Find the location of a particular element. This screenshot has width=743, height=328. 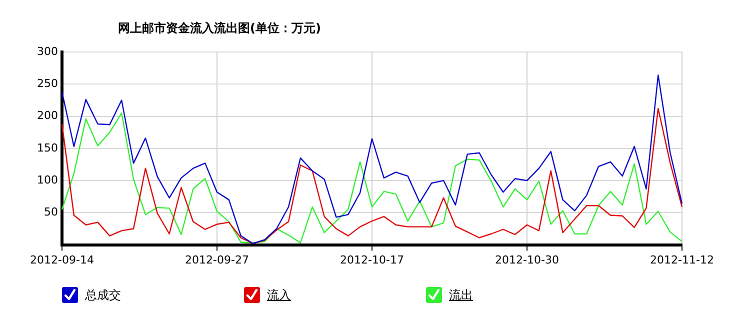

x-tick-label: 2012-09-27 is located at coordinates (217, 259).